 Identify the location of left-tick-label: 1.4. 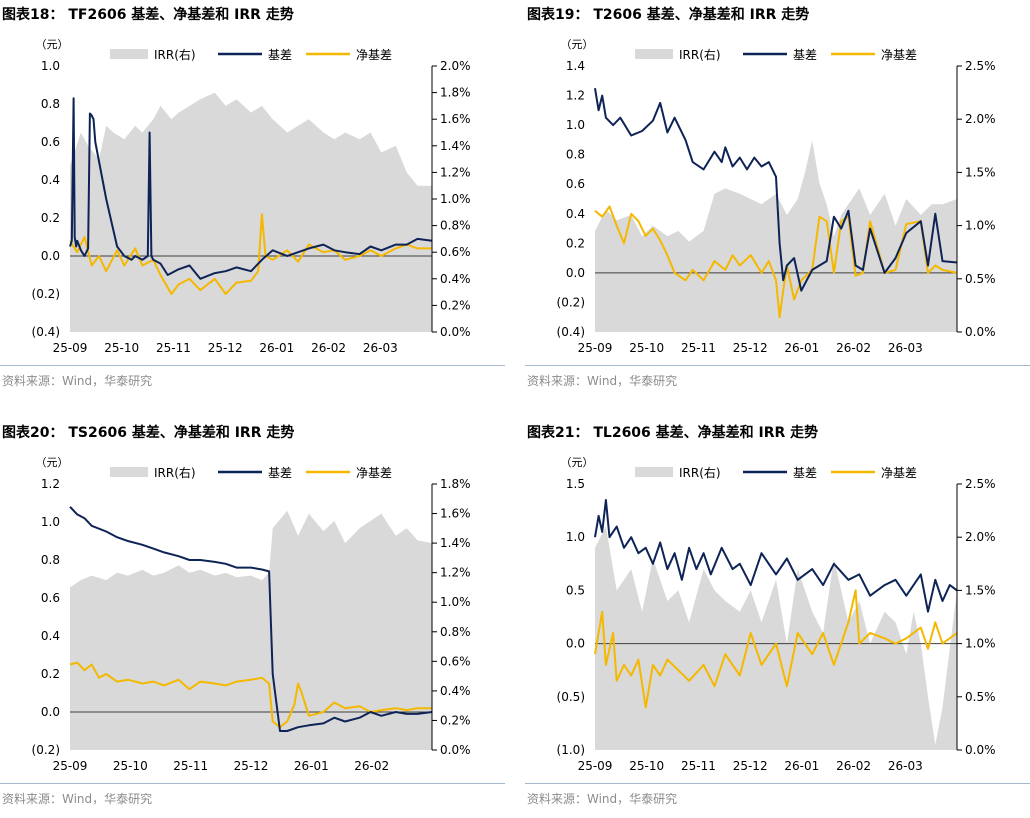
(575, 66).